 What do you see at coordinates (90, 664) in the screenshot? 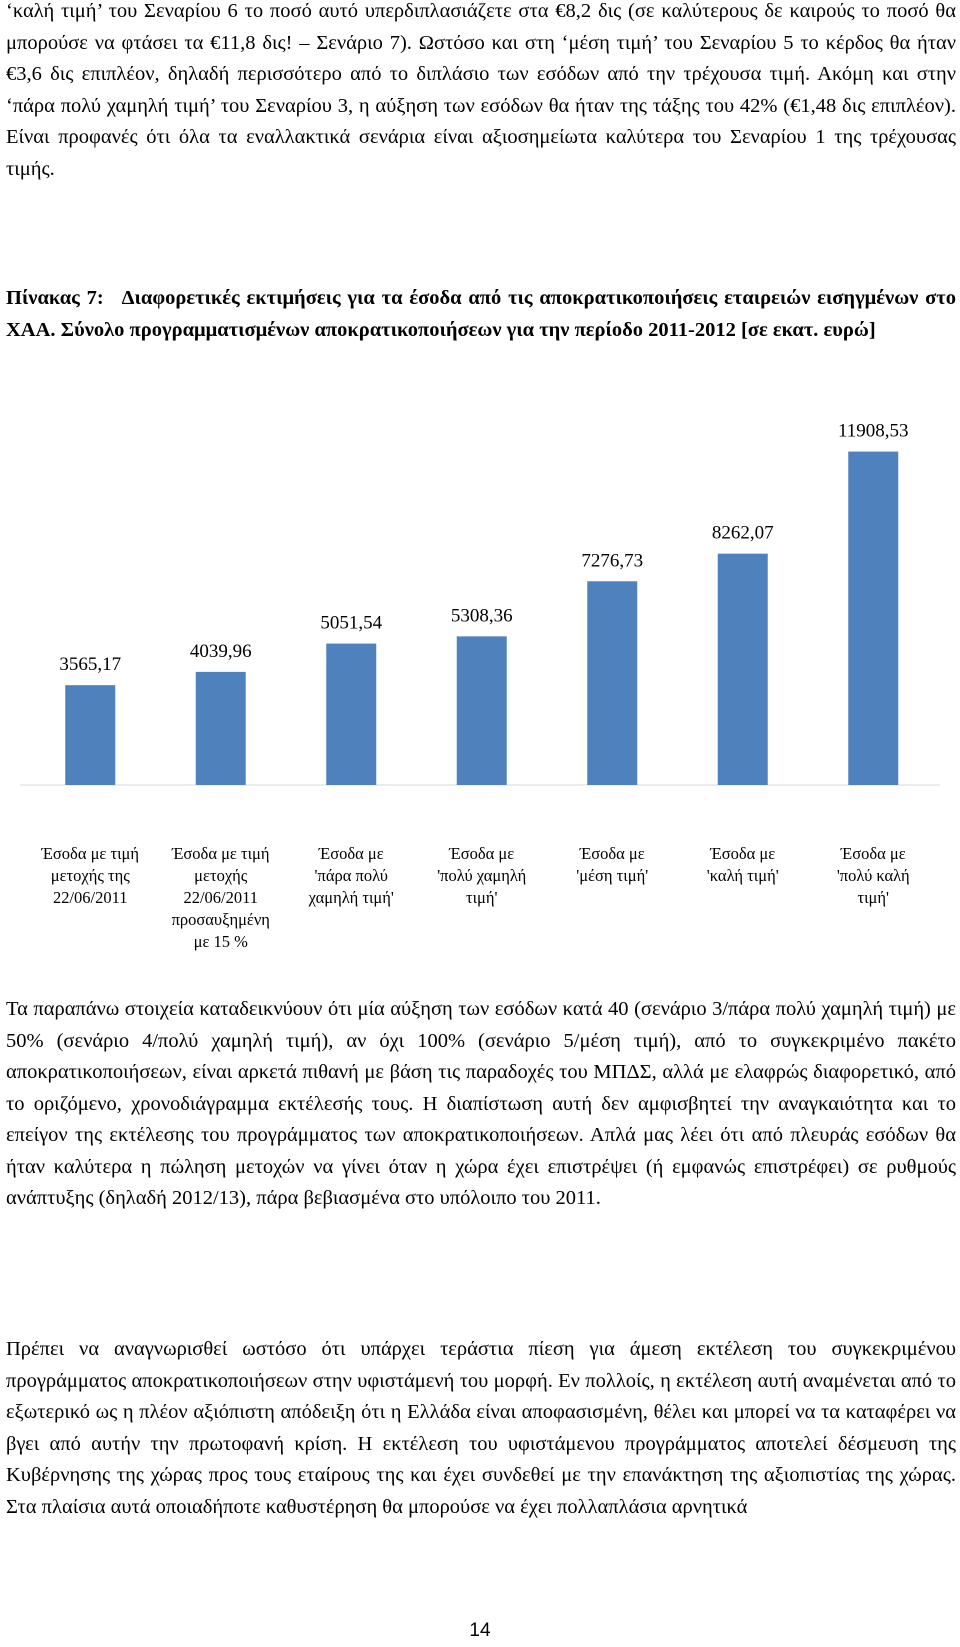
I see `value-label-1: 3565,17` at bounding box center [90, 664].